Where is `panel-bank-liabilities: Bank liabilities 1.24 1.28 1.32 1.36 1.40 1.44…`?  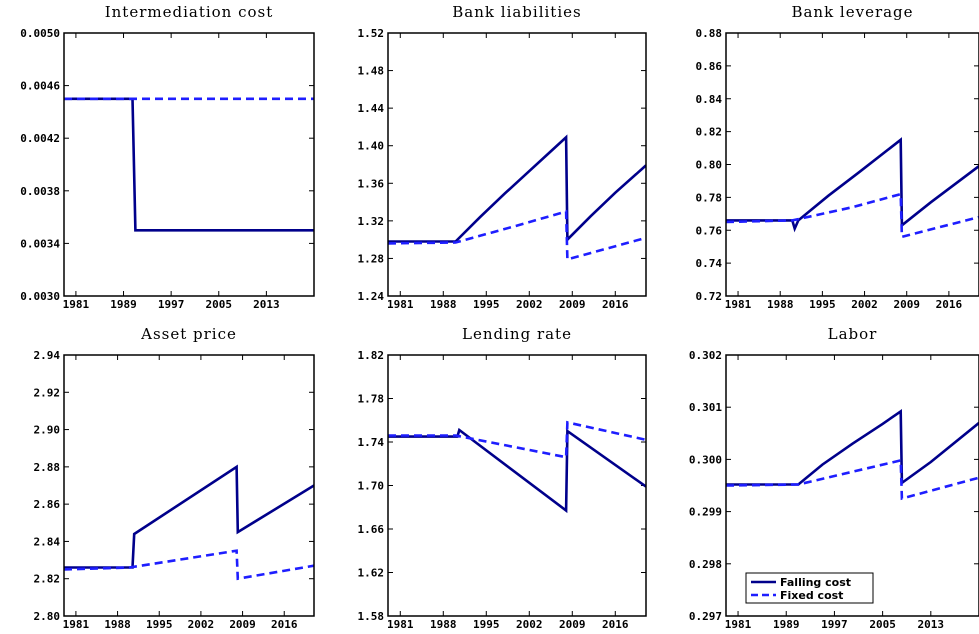
panel-bank-liabilities: Bank liabilities 1.24 1.28 1.32 1.36 1.40 1.44… is located at coordinates (502, 157).